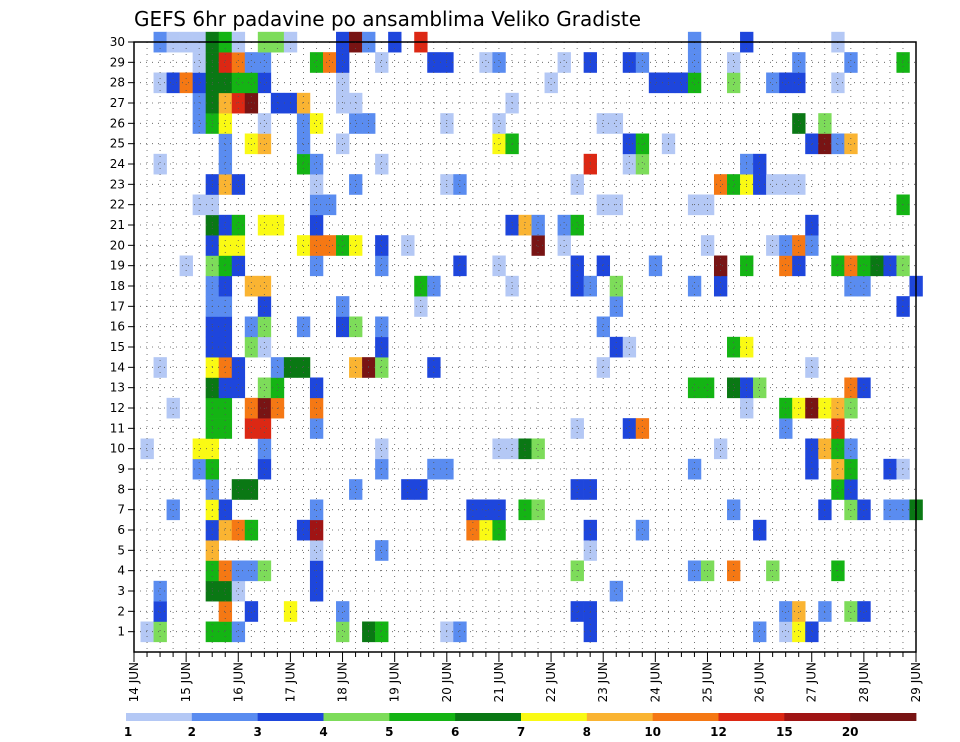  Describe the element at coordinates (117, 306) in the screenshot. I see `y-tick-label: 17` at that location.